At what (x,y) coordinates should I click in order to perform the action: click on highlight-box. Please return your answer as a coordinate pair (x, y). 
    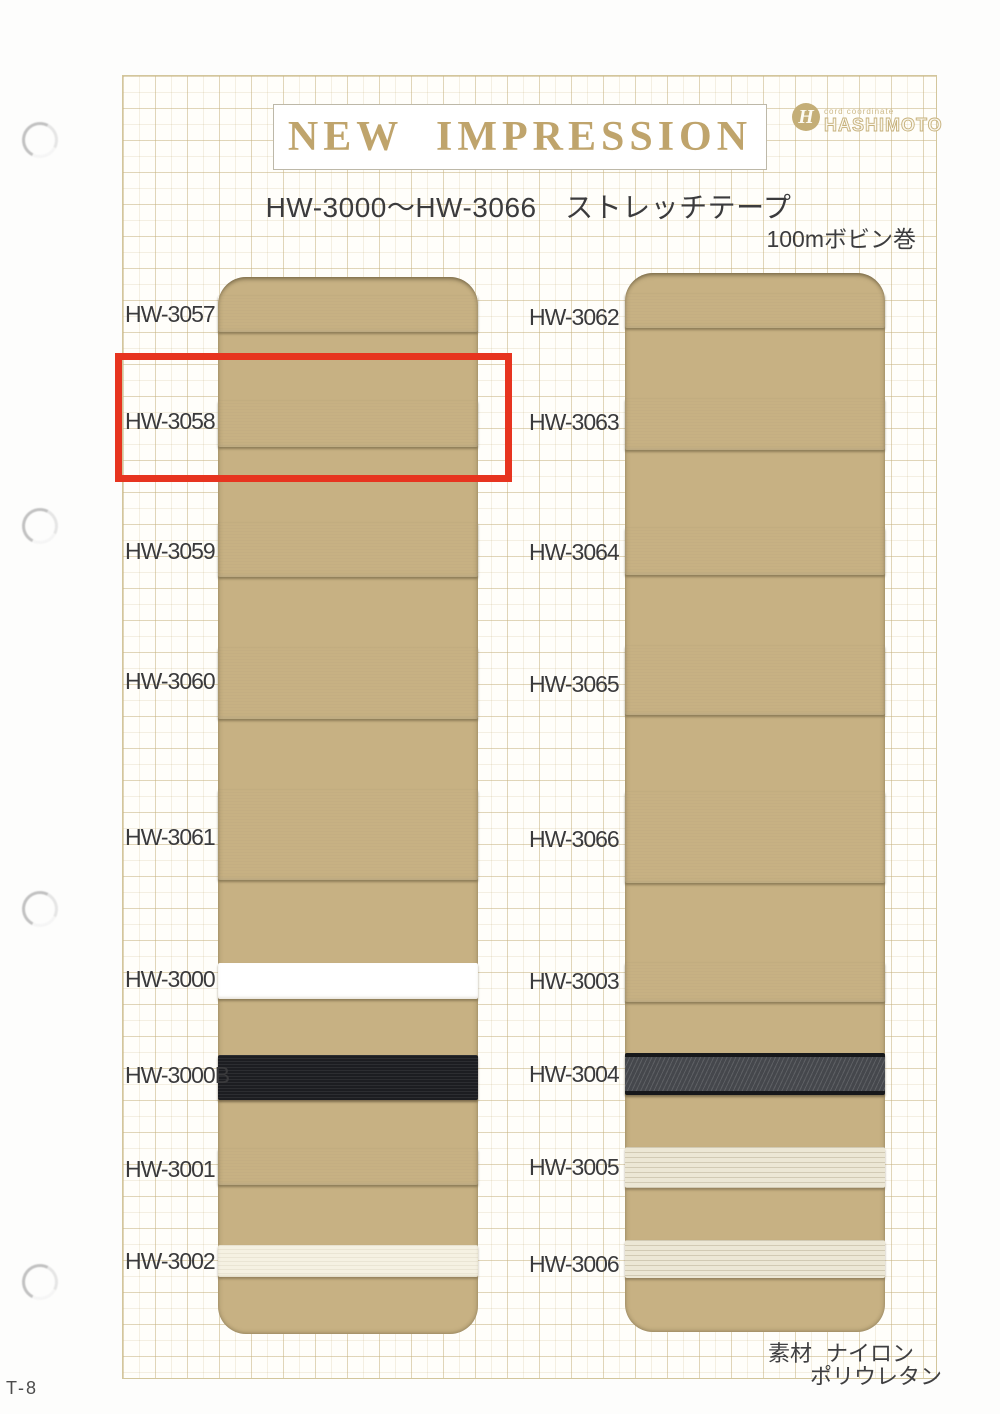
    Looking at the image, I should click on (313, 417).